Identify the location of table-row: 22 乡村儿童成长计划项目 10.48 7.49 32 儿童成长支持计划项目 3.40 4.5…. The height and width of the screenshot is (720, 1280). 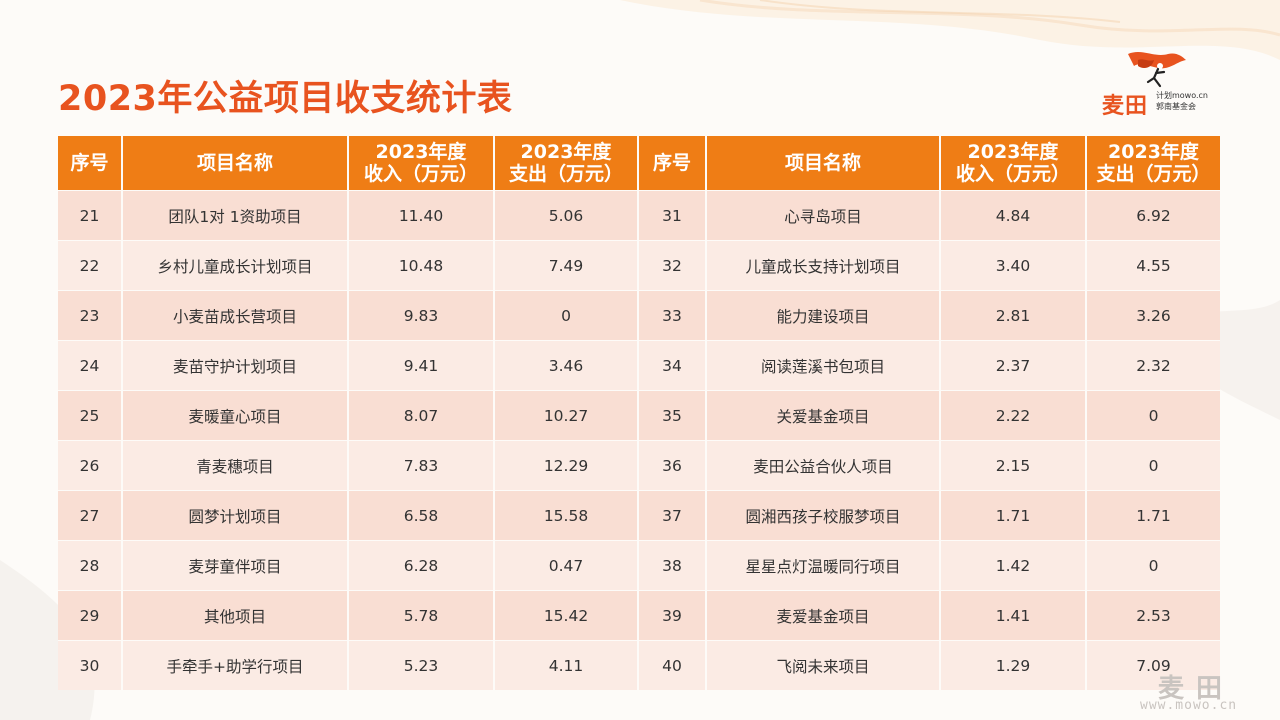
(639, 265).